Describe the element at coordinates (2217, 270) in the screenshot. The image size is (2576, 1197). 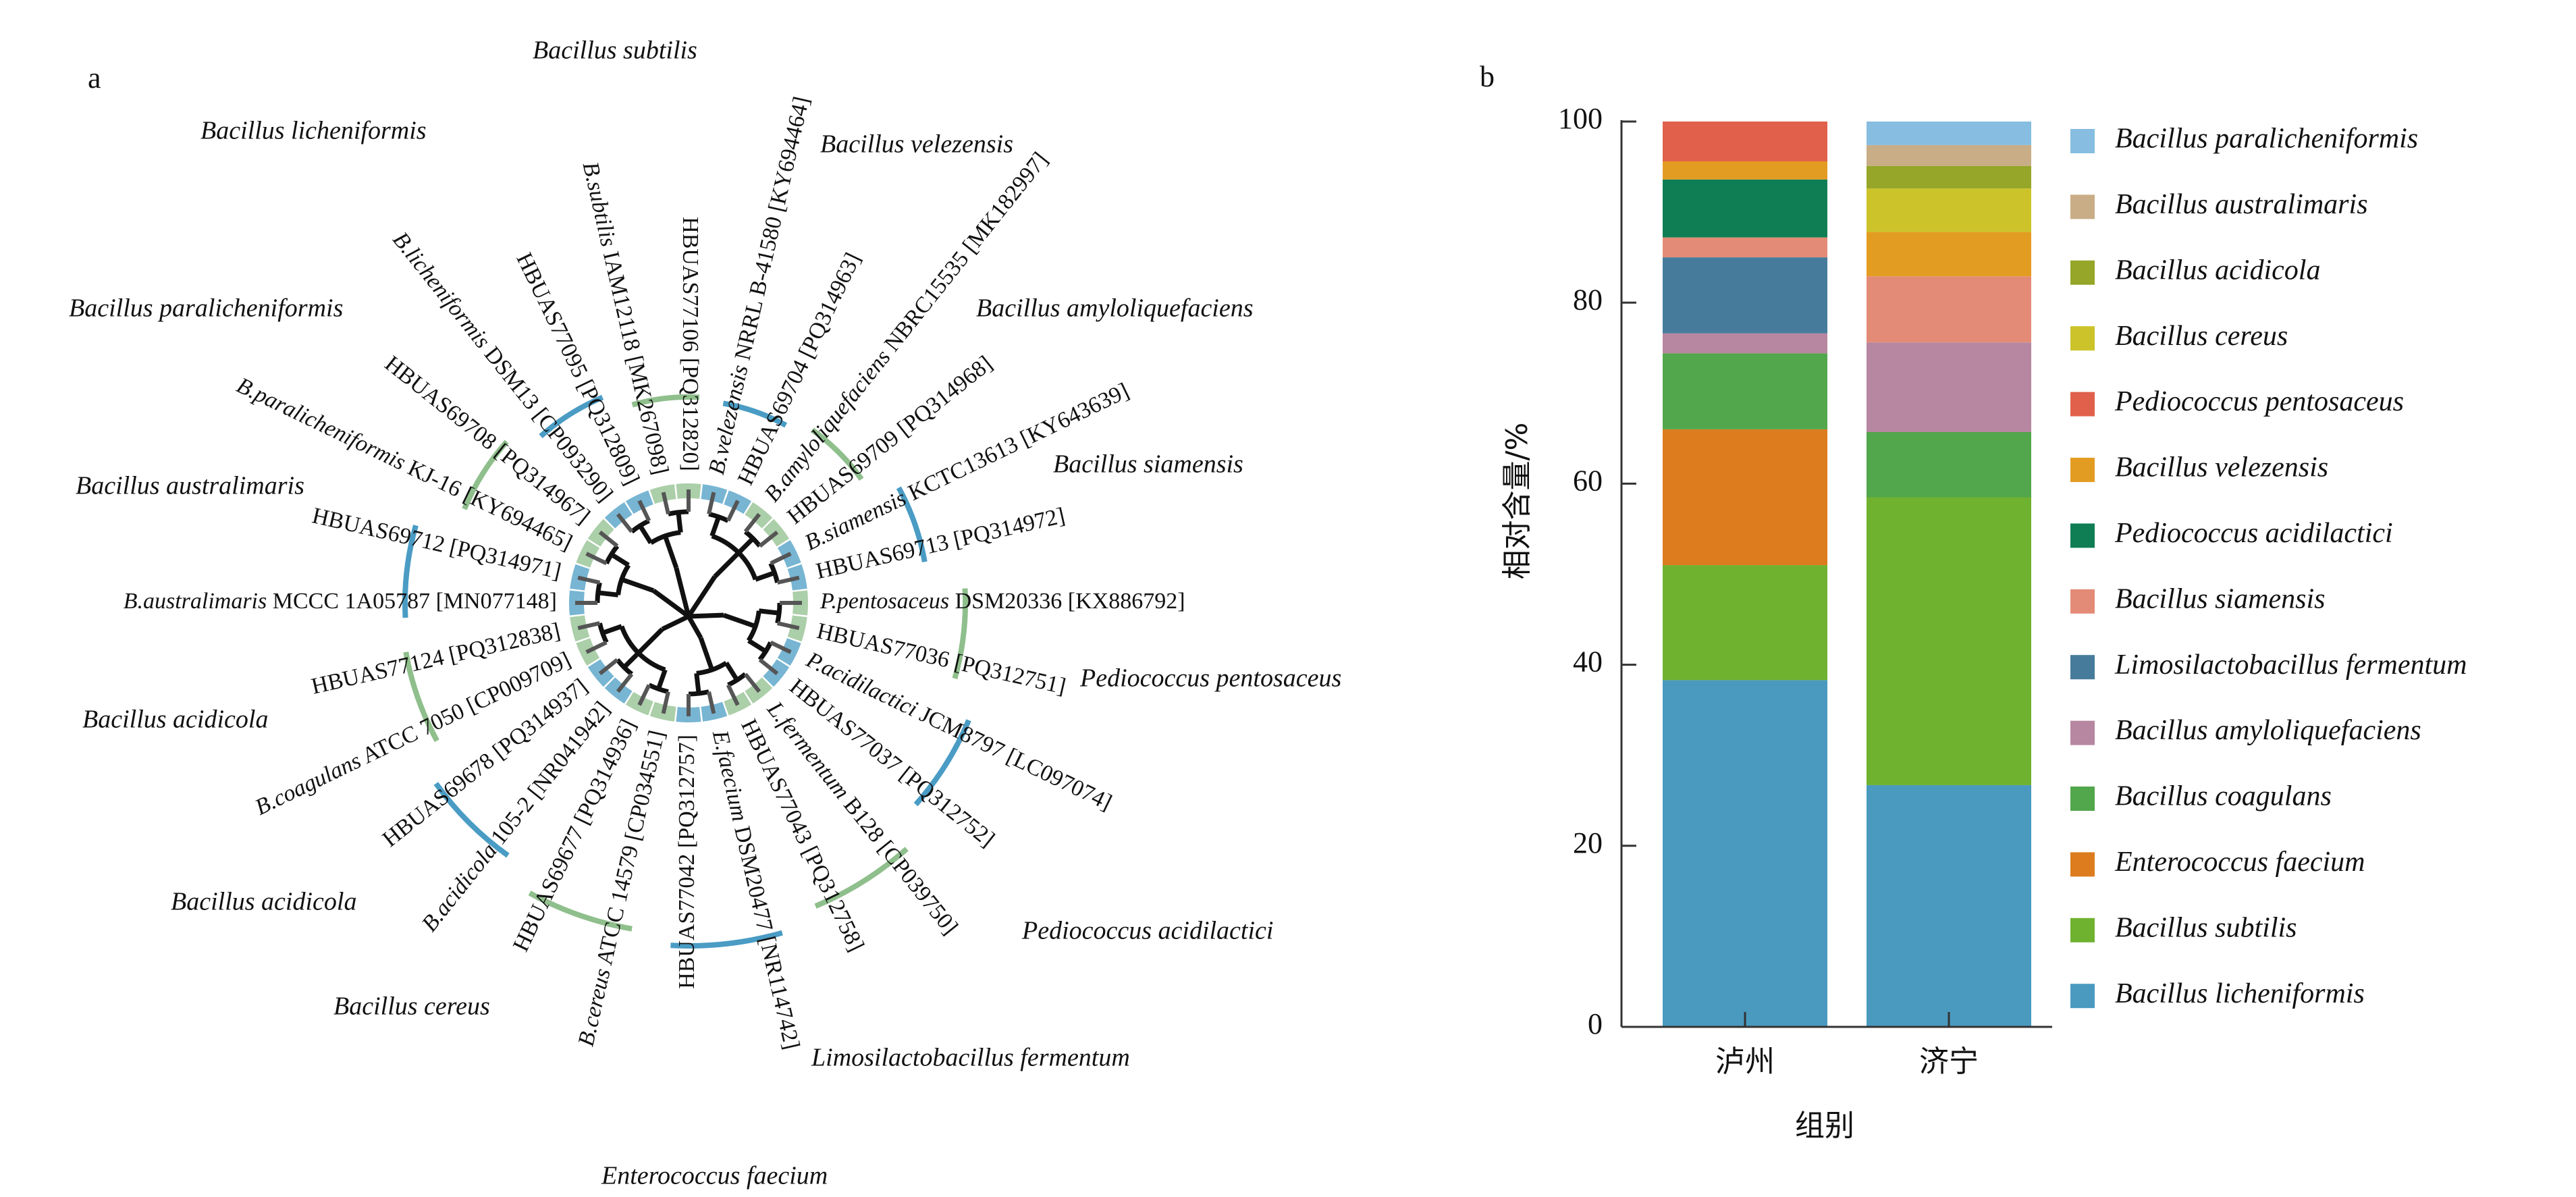
I see `legend-label: Bacillus acidicola` at that location.